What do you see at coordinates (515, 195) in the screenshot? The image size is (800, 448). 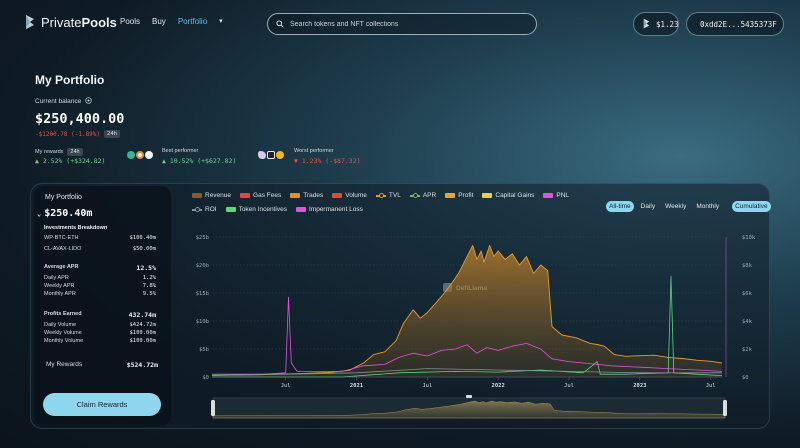 I see `legend-label: Capital Gains` at bounding box center [515, 195].